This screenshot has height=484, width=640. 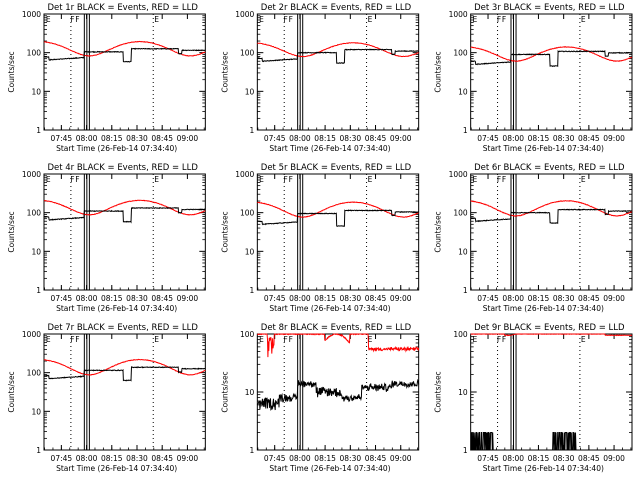 I want to click on chart-title: Det 5r BLACK = Events, RED = LLD, so click(x=336, y=168).